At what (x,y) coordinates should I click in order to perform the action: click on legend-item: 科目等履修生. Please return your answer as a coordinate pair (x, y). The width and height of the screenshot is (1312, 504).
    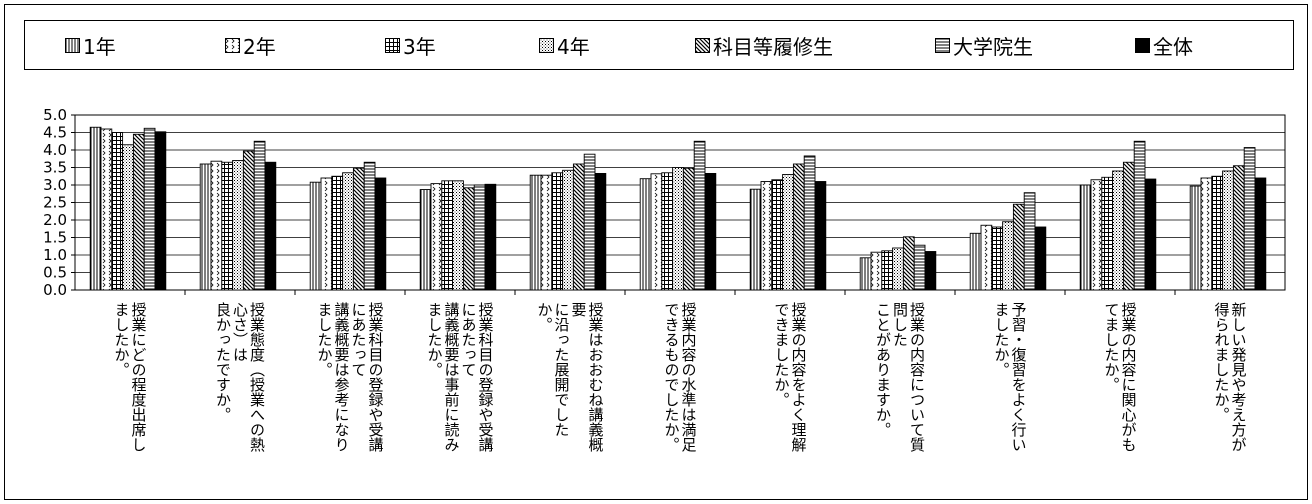
    Looking at the image, I should click on (764, 46).